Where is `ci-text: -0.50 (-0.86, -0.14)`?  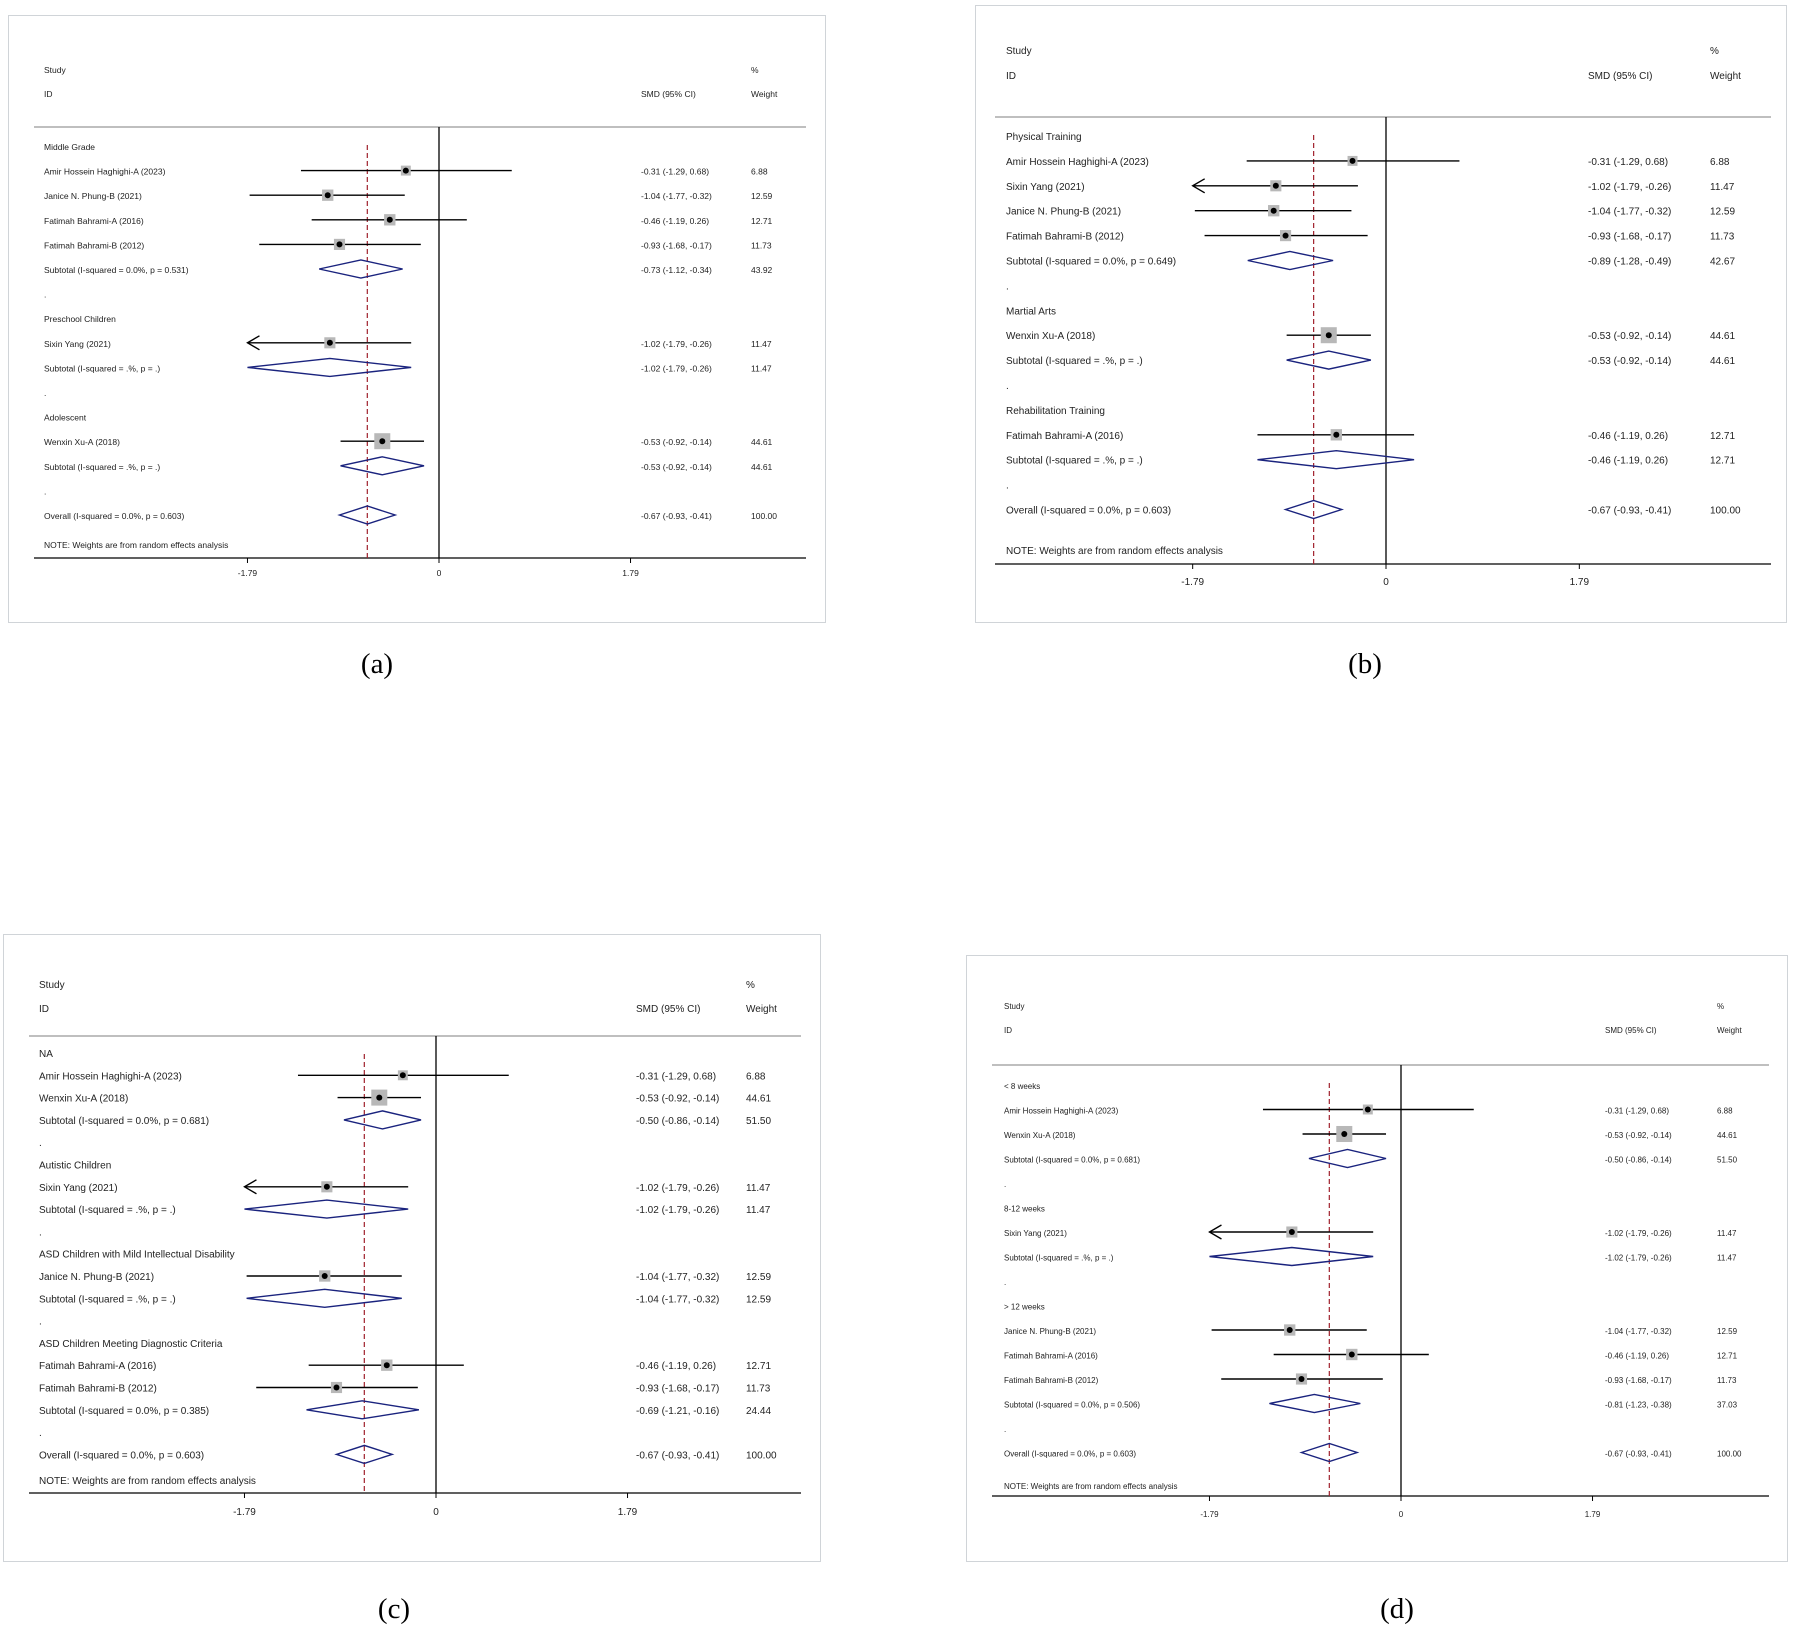
ci-text: -0.50 (-0.86, -0.14) is located at coordinates (1638, 1160).